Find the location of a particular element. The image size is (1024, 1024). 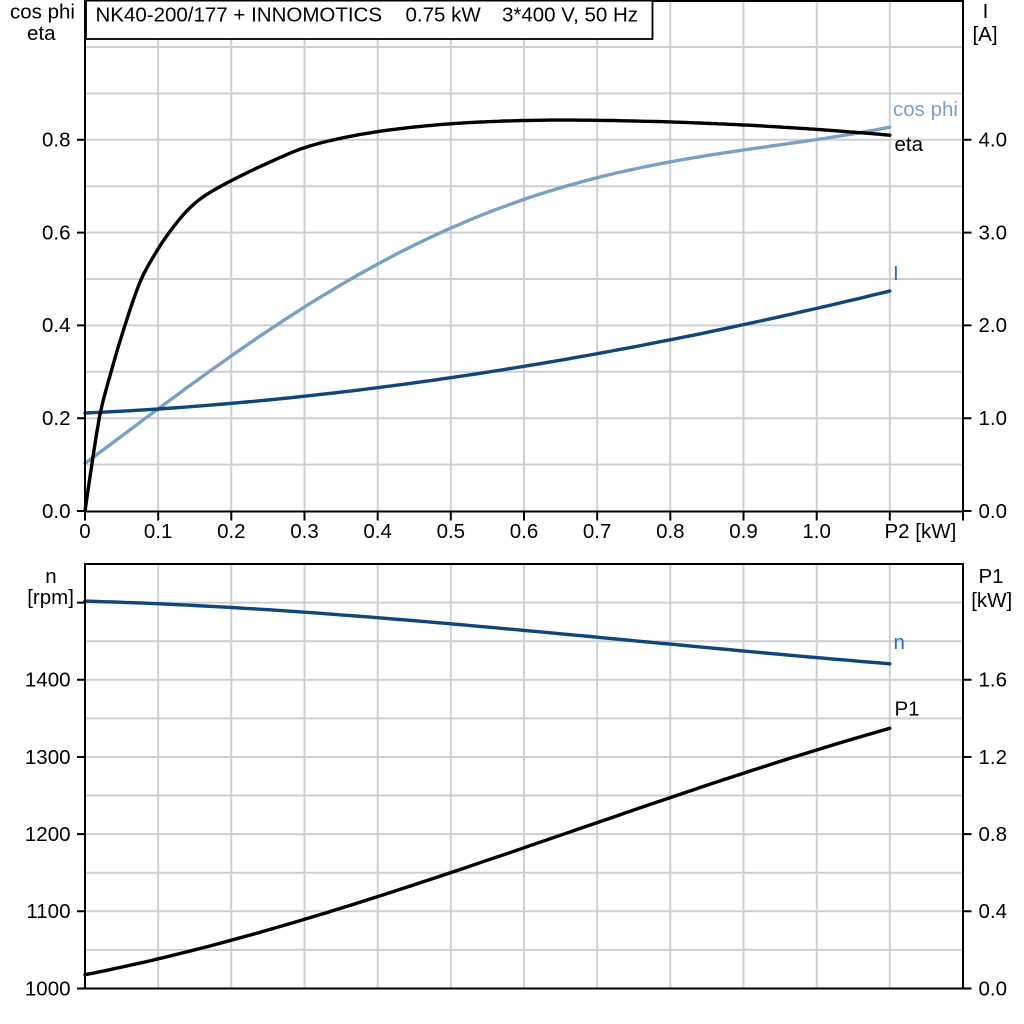

svg-text: 0.1 is located at coordinates (158, 531).